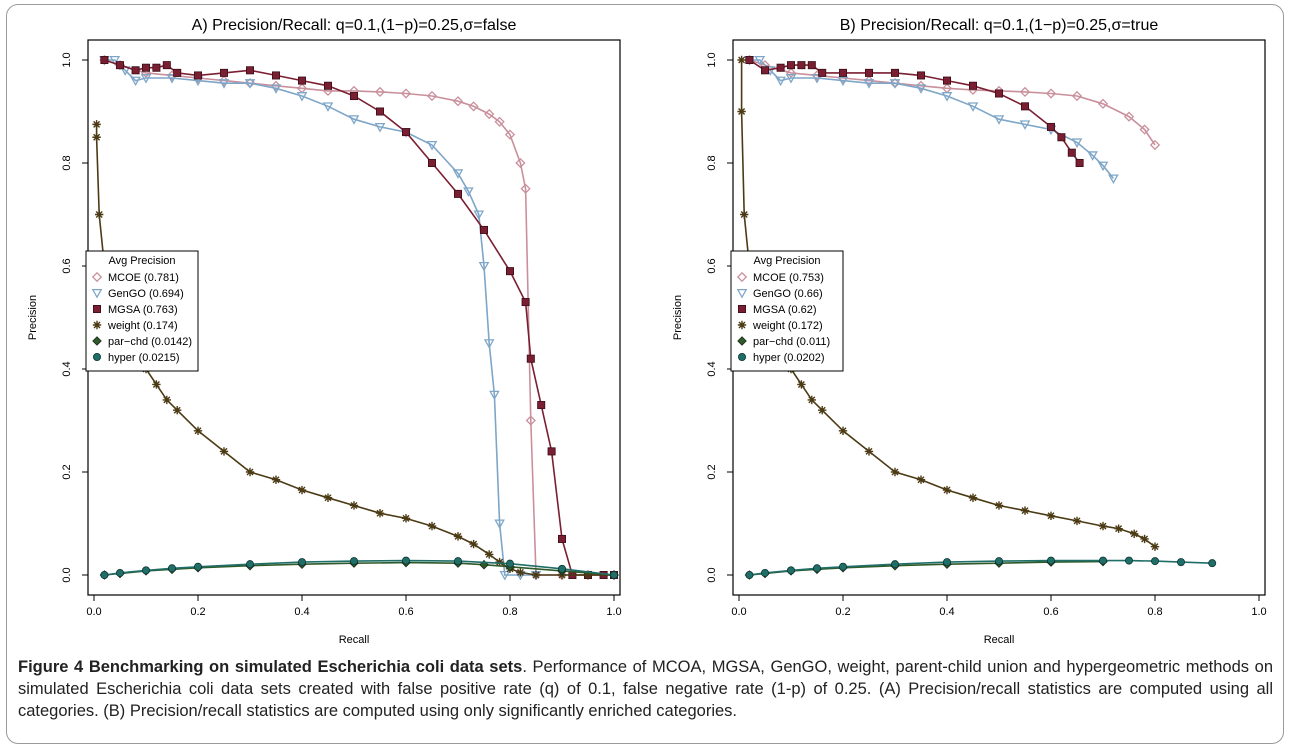 The width and height of the screenshot is (1290, 751). What do you see at coordinates (144, 358) in the screenshot?
I see `legend-entry: hyper (0.0215)` at bounding box center [144, 358].